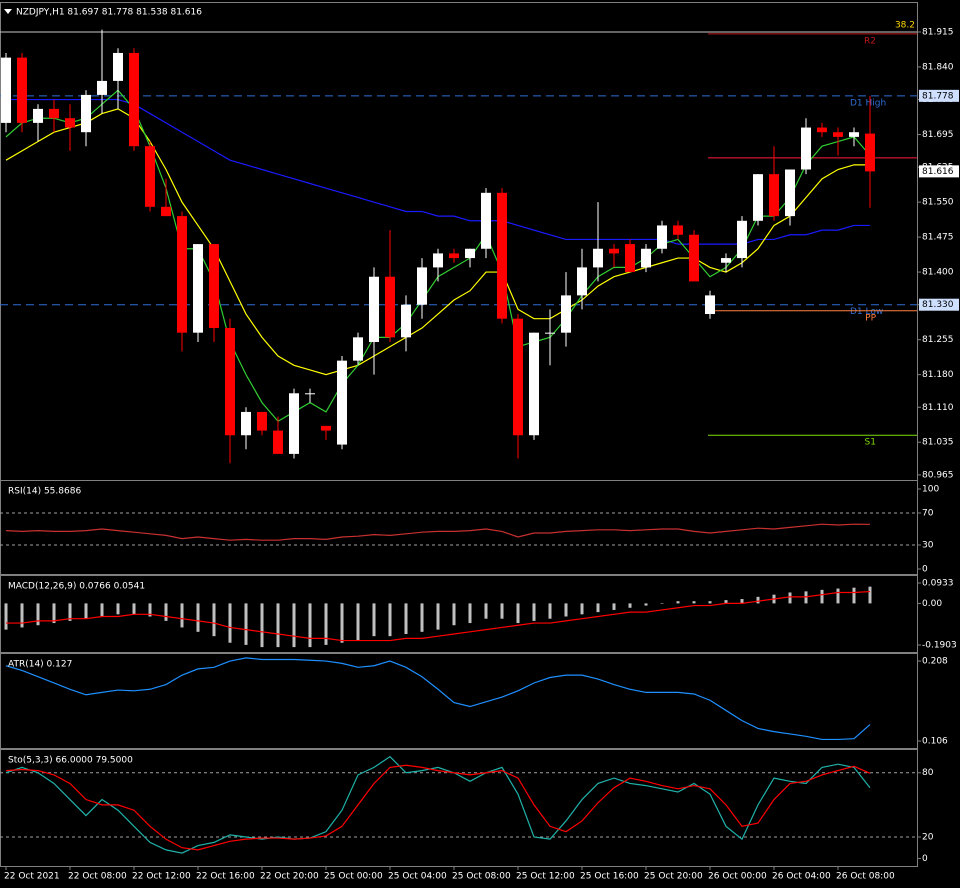 Image resolution: width=960 pixels, height=888 pixels. Describe the element at coordinates (801, 877) in the screenshot. I see `x-tick-label: 26 Oct 04:00` at that location.